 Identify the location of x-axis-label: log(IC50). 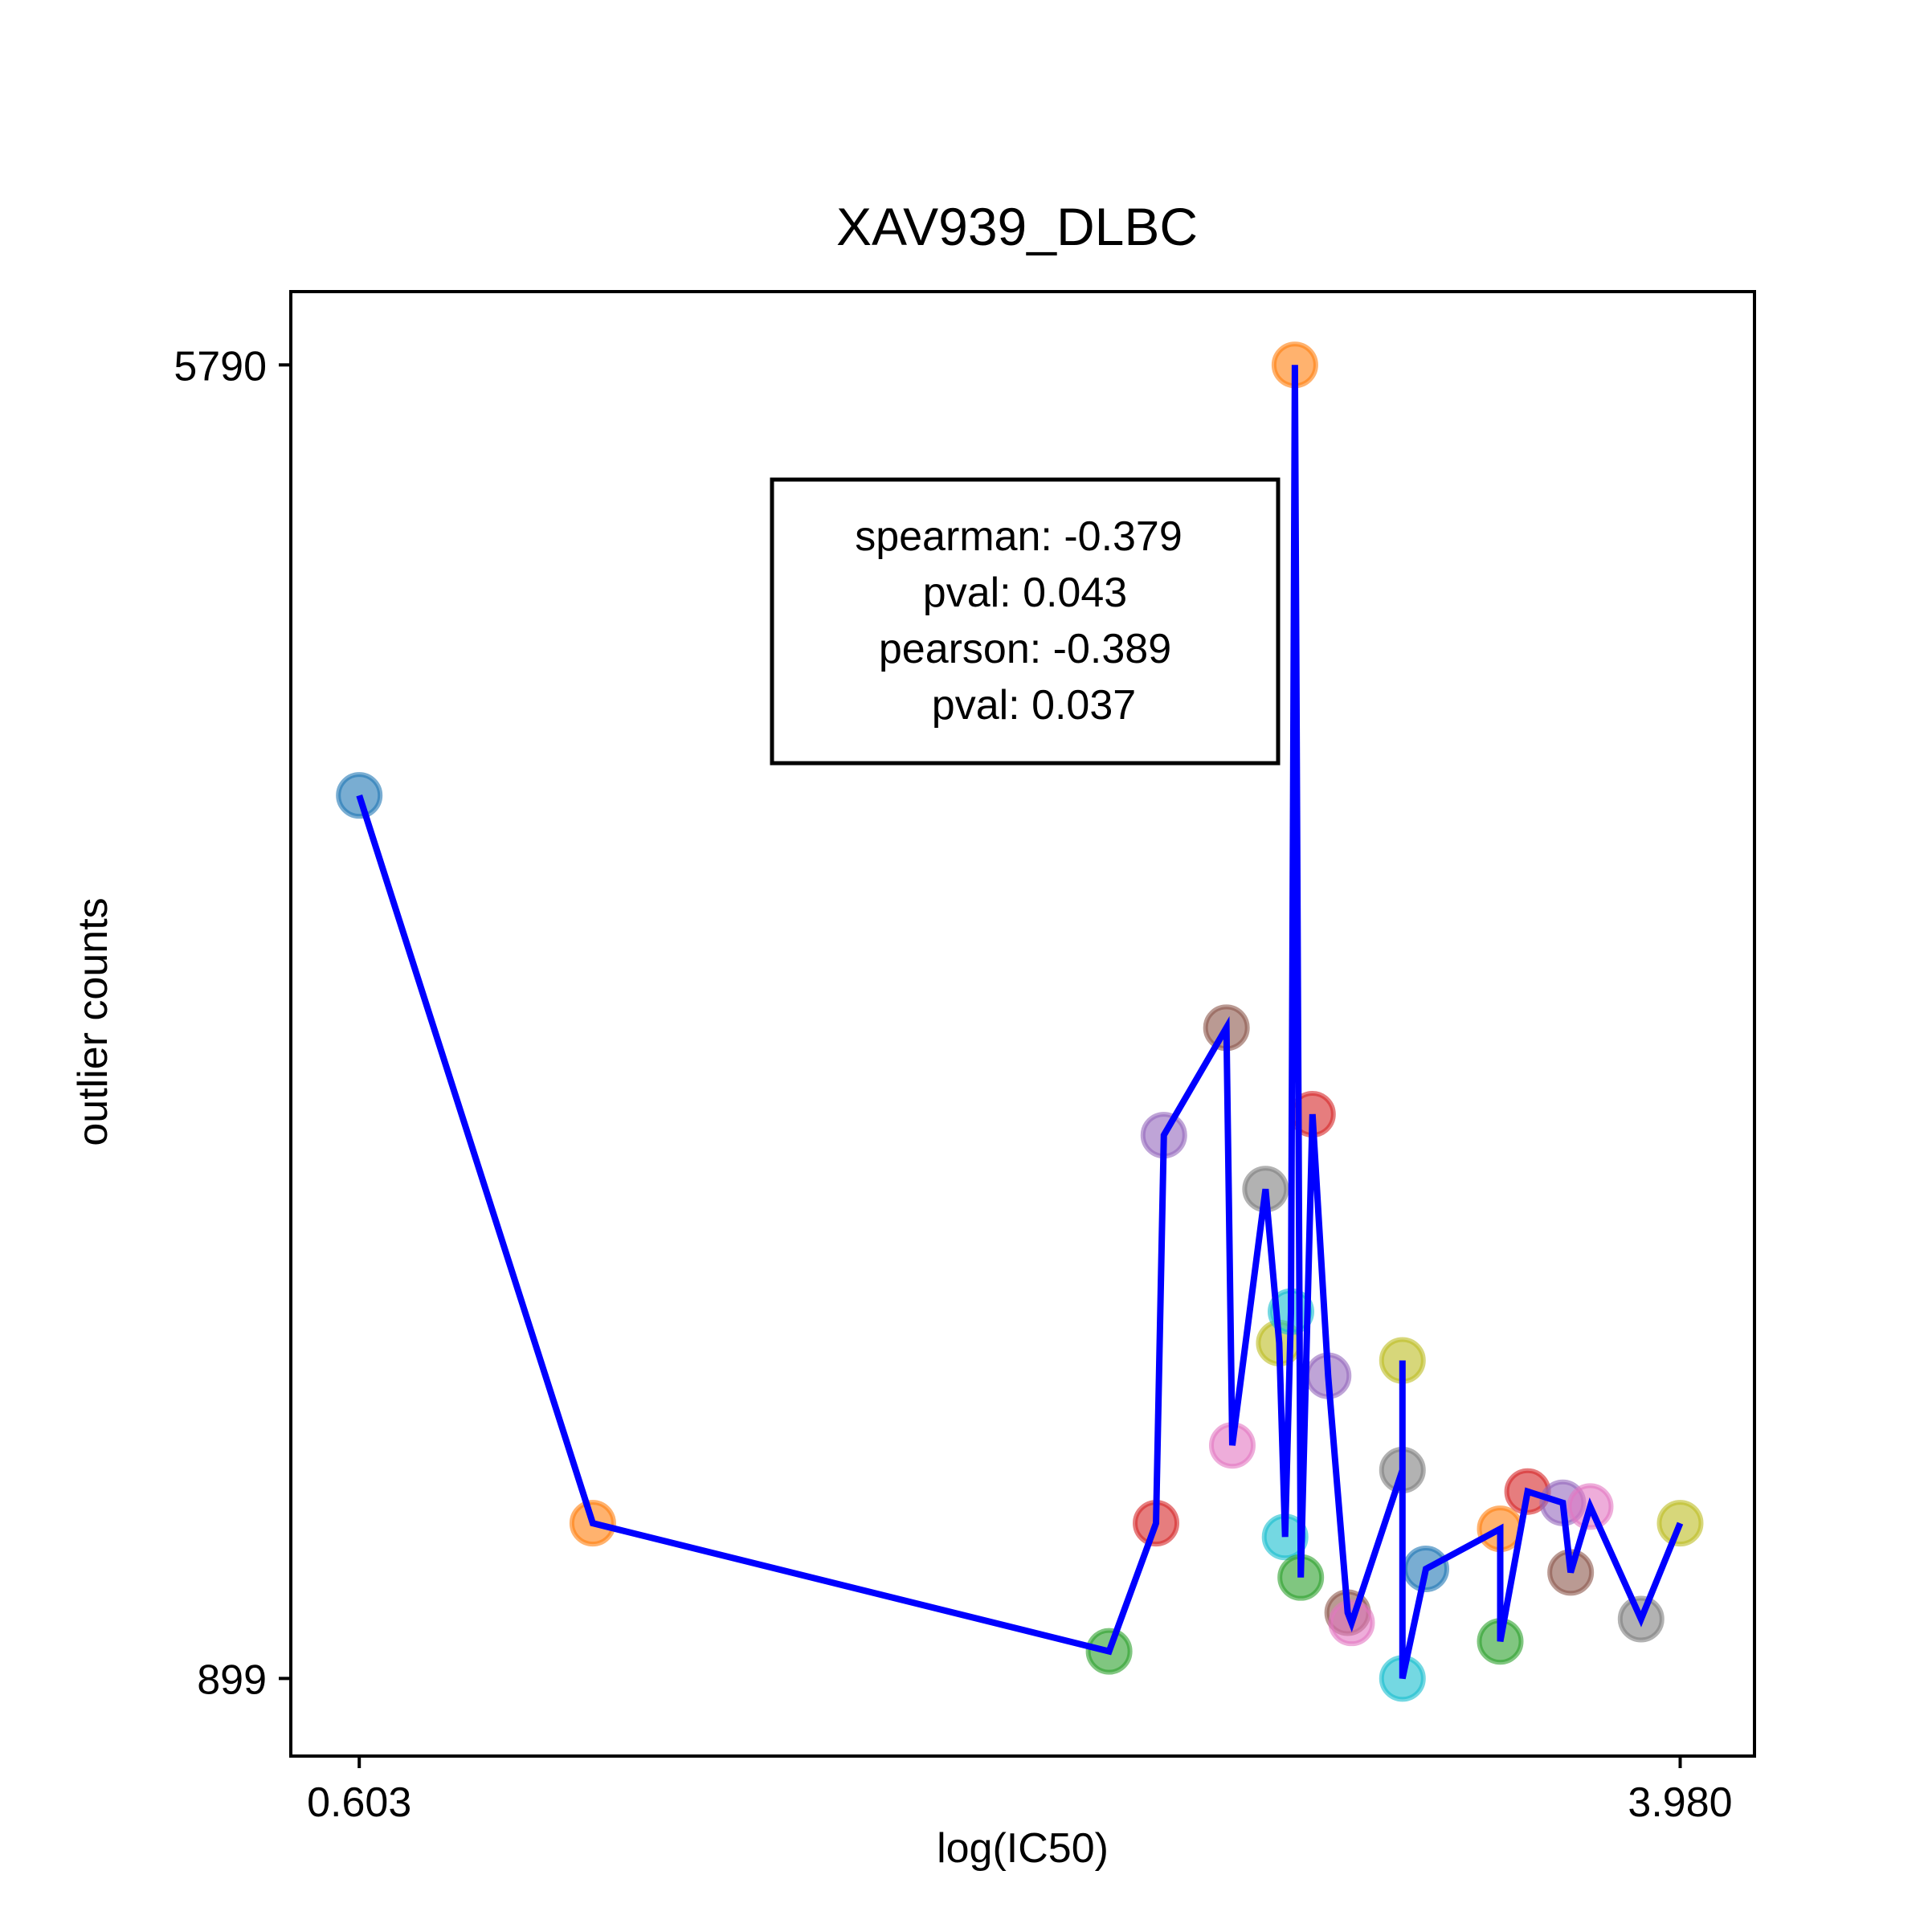
(1023, 1848).